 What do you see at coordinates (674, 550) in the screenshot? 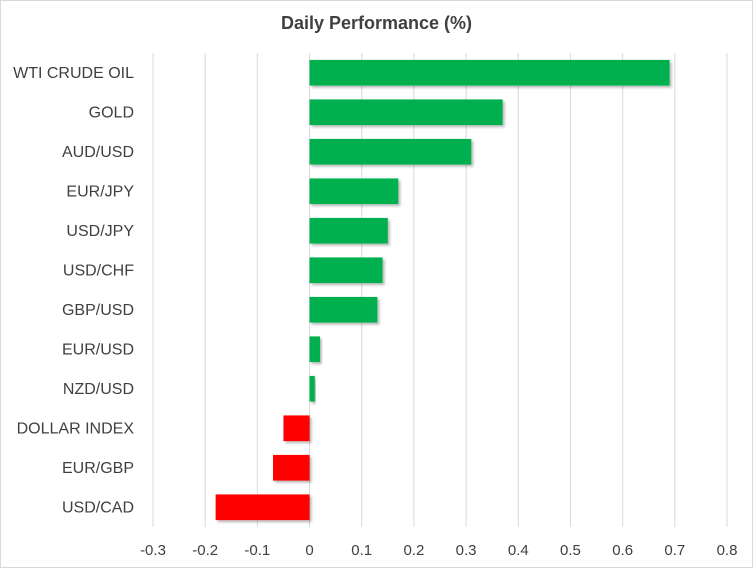
I see `x-tick-label: 0.7` at bounding box center [674, 550].